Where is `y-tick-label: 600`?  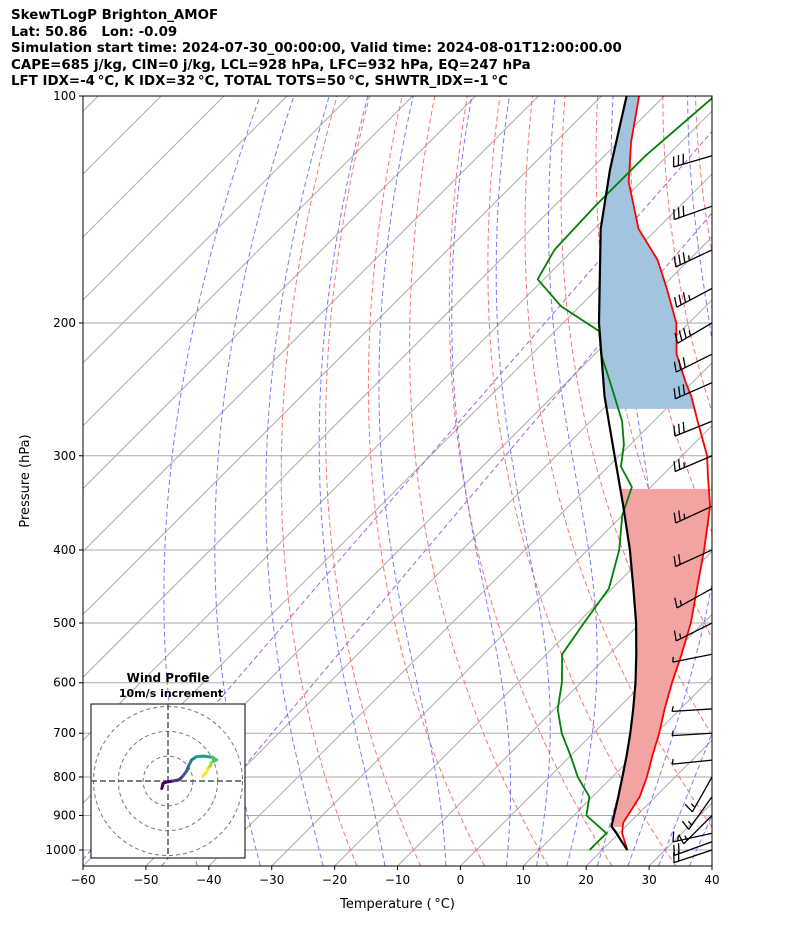 y-tick-label: 600 is located at coordinates (64, 683).